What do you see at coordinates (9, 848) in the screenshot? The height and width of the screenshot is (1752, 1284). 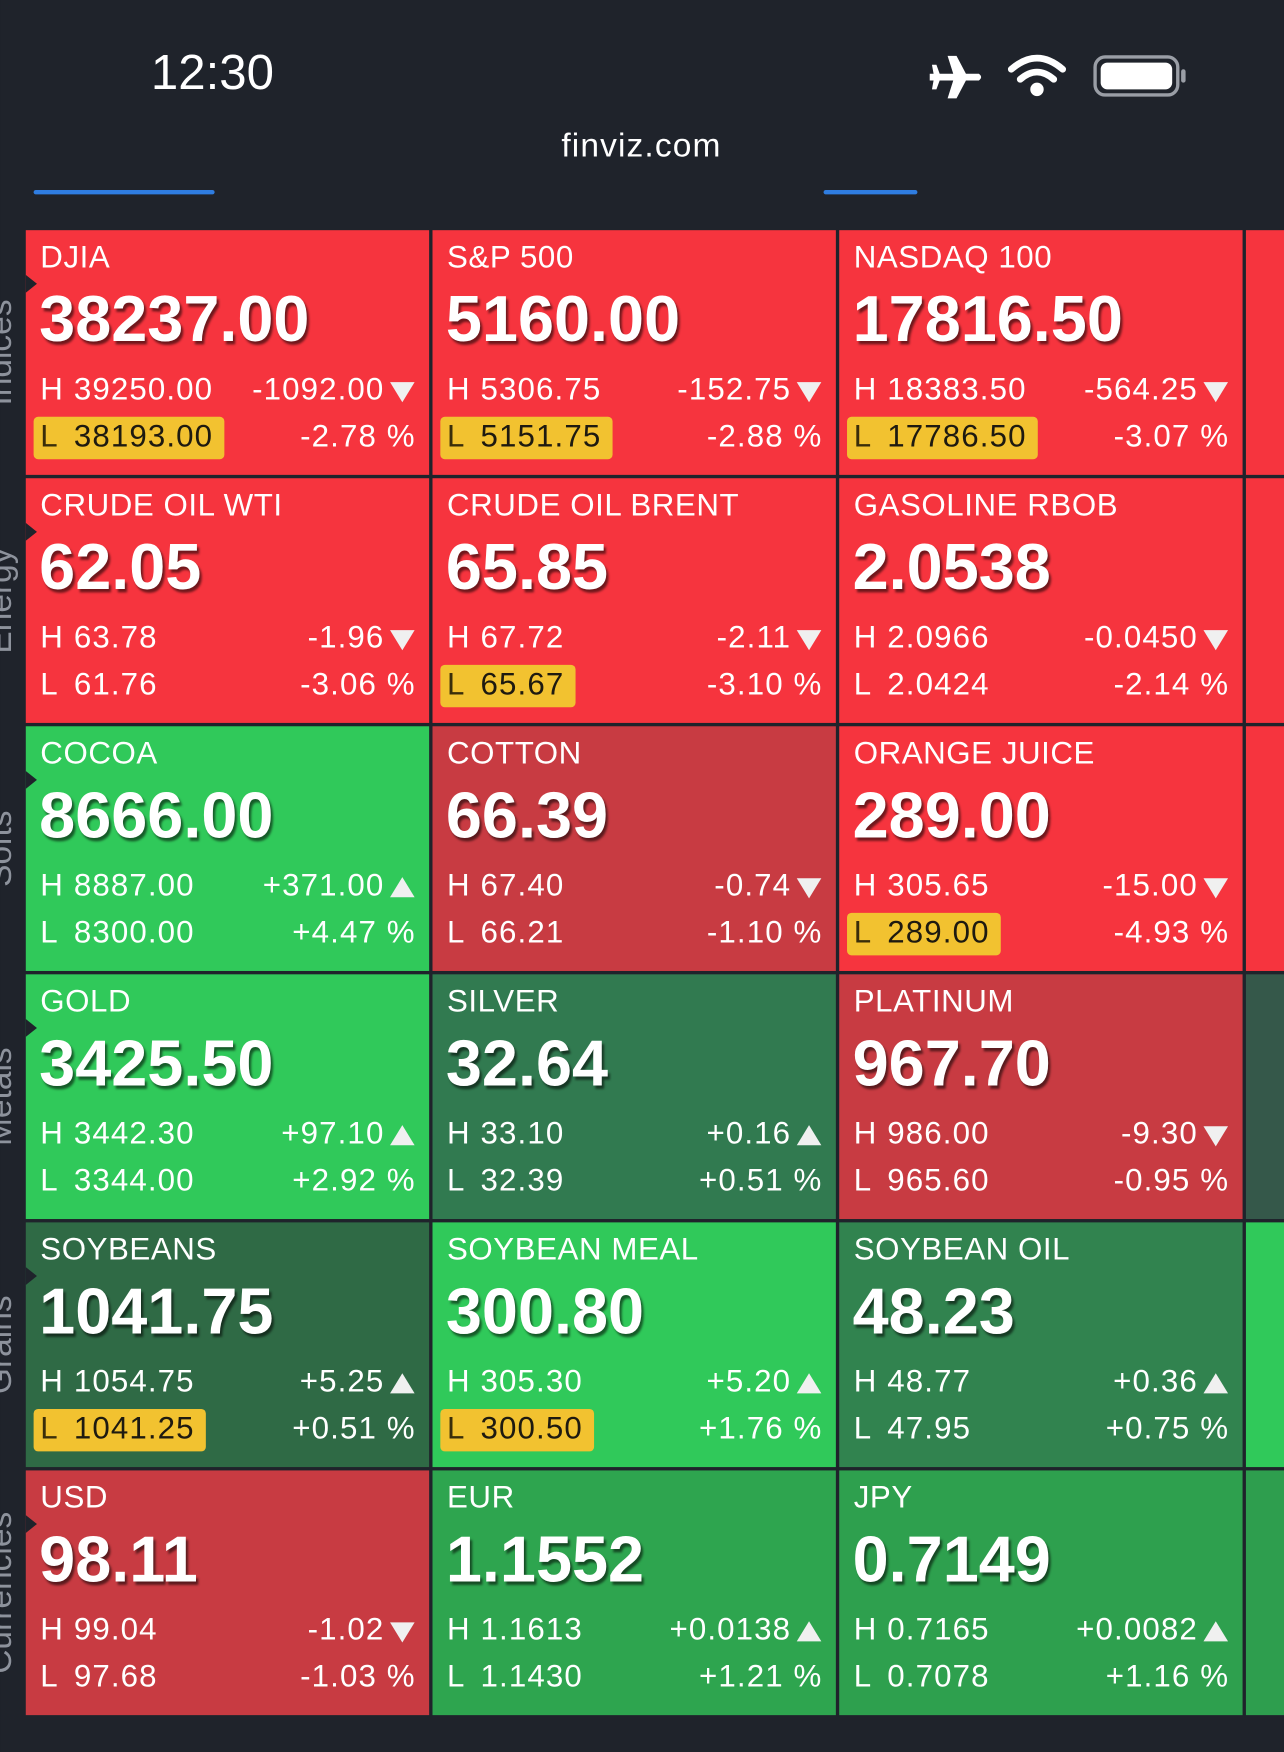 I see `section-label: Softs` at bounding box center [9, 848].